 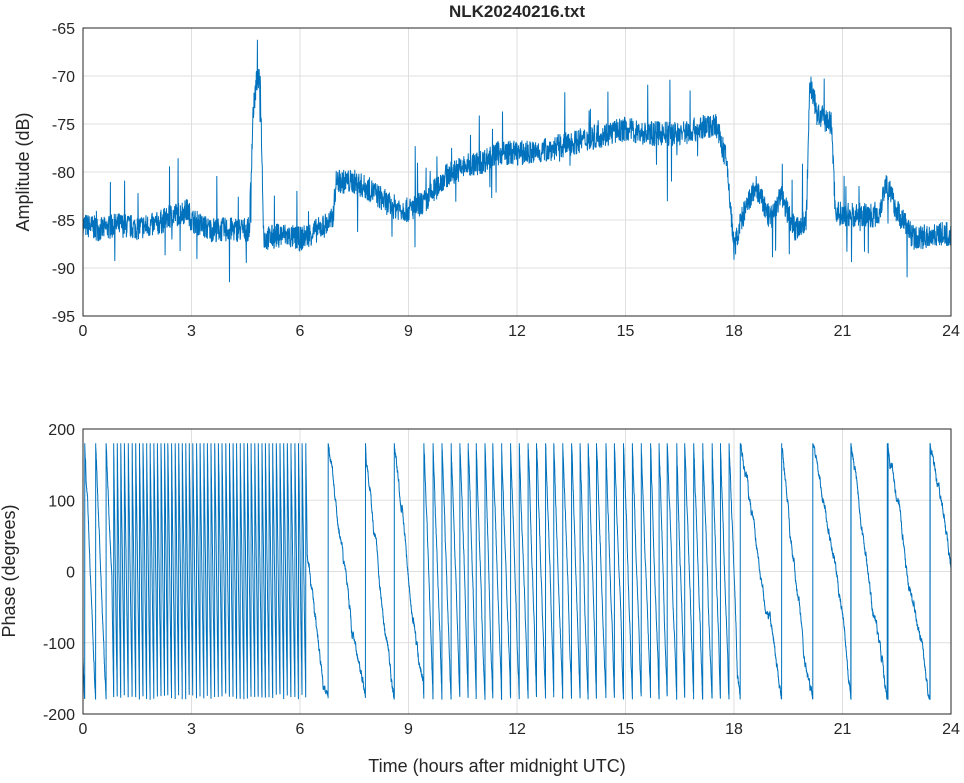 I want to click on y-tick-label: -90, so click(x=63, y=269).